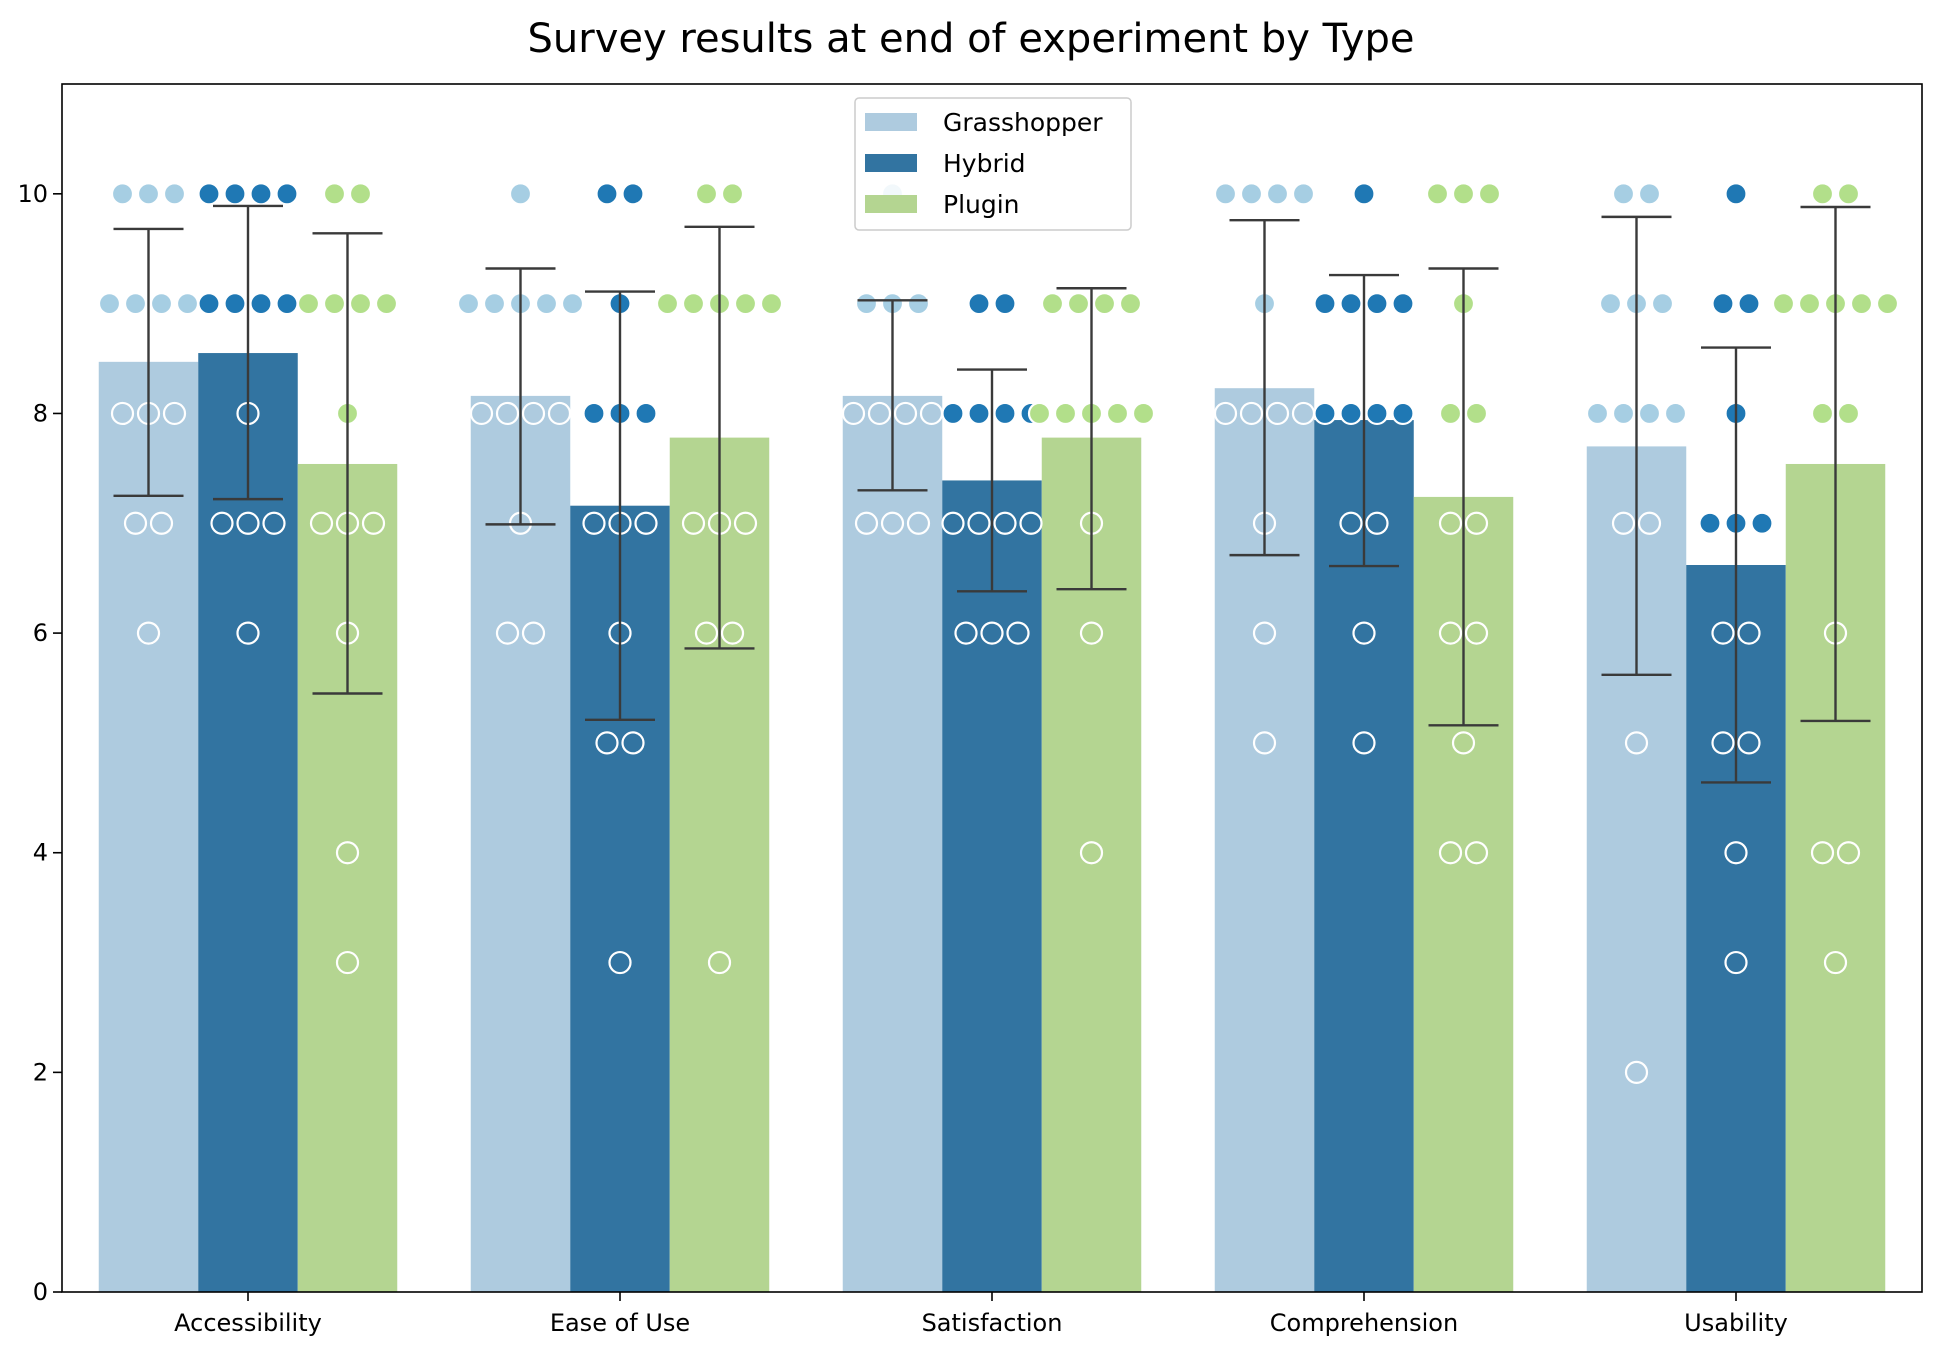  Describe the element at coordinates (992, 1323) in the screenshot. I see `x-tick-label: Satisfaction` at that location.